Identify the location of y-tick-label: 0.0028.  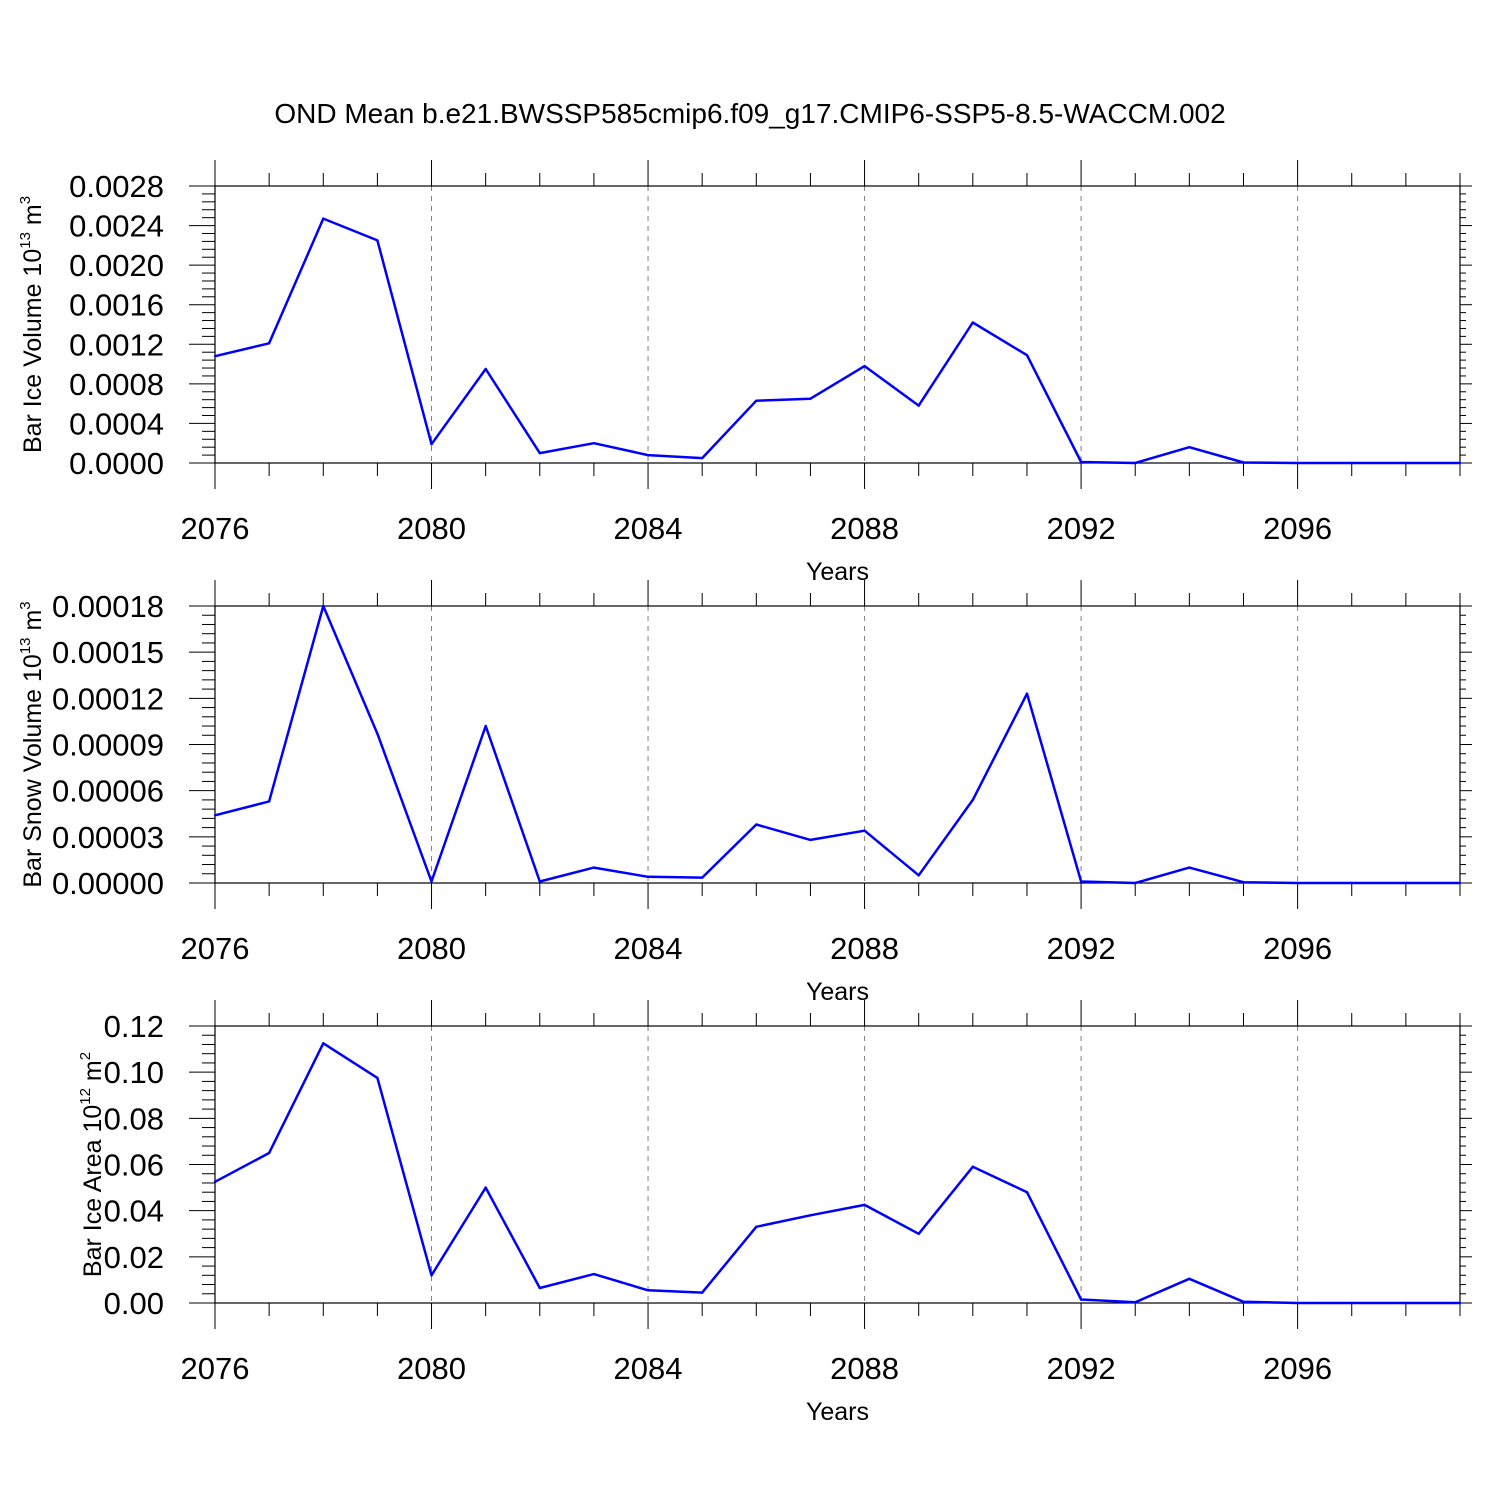
(116, 186).